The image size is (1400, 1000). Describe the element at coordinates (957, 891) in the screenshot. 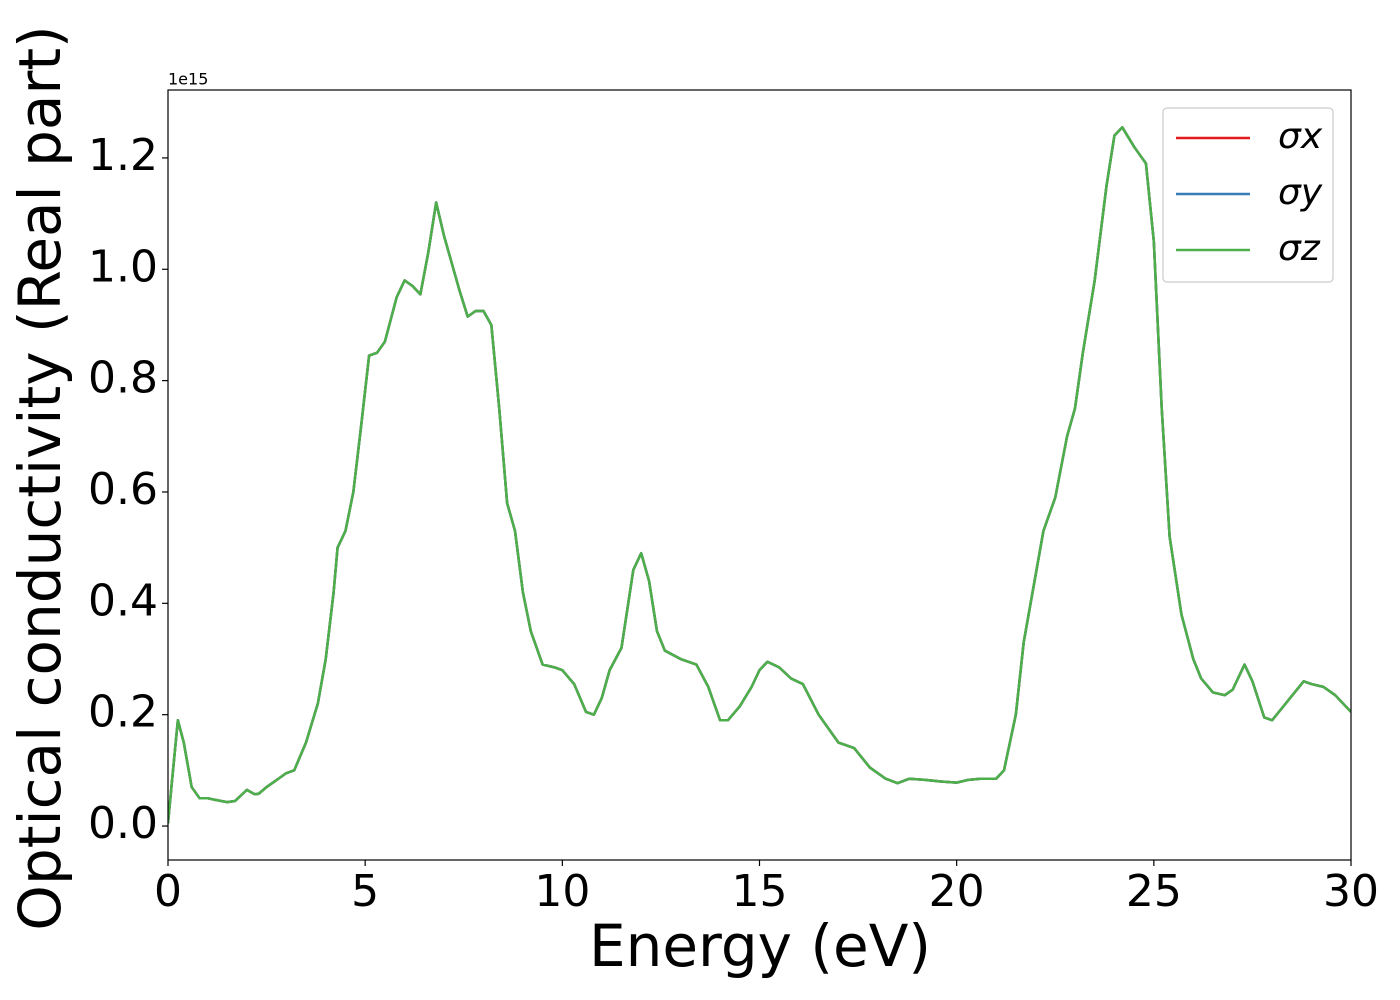

I see `x-tick-label: 20` at that location.